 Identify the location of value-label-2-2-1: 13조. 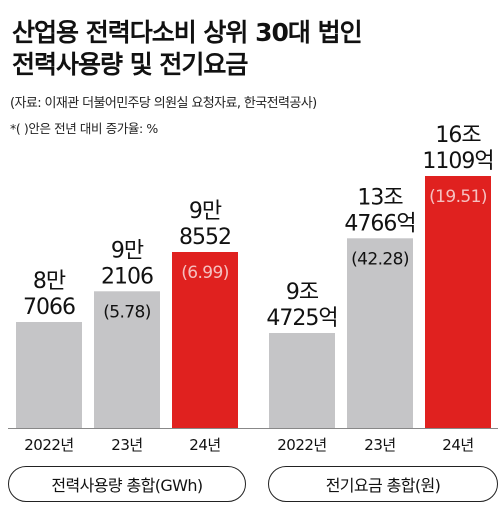
(380, 197).